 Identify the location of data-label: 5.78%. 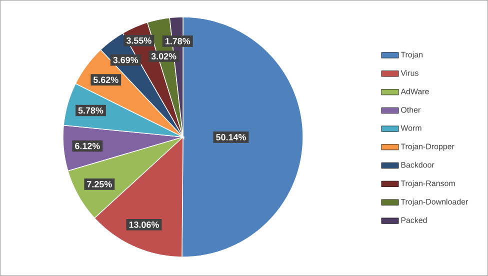
(91, 110).